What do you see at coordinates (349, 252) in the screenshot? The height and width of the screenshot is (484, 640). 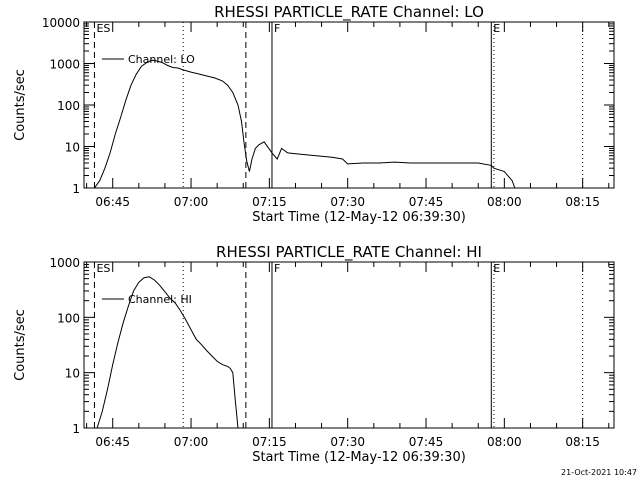 I see `chart-title: RHESSI PARTICLE_RATE Channel: HI` at bounding box center [349, 252].